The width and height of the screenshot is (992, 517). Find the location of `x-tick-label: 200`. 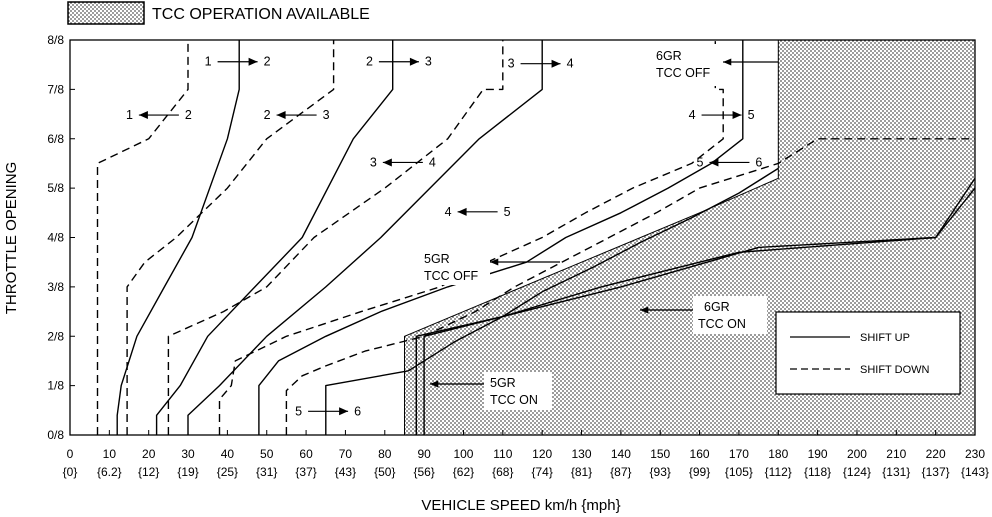

x-tick-label: 200 is located at coordinates (857, 454).